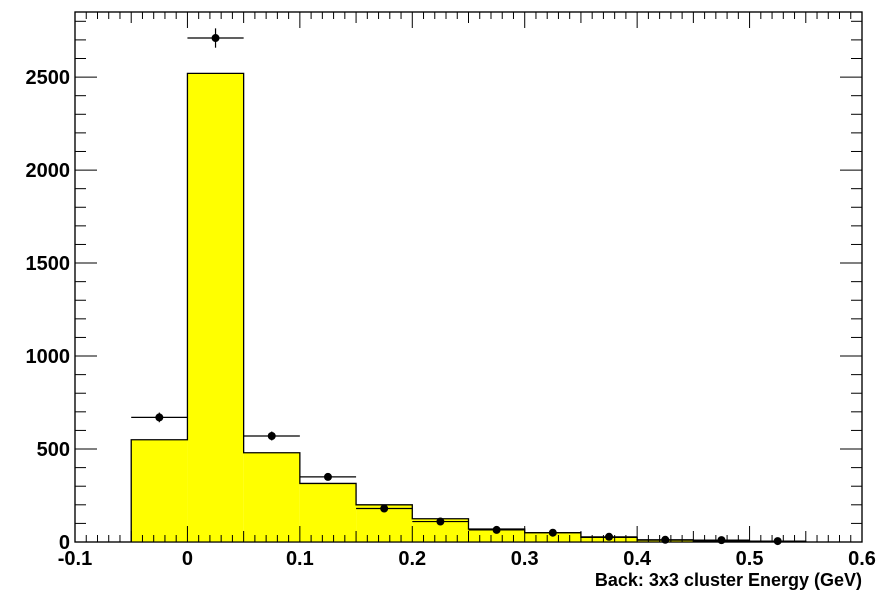  Describe the element at coordinates (412, 559) in the screenshot. I see `x-tick-label: 0.2` at that location.